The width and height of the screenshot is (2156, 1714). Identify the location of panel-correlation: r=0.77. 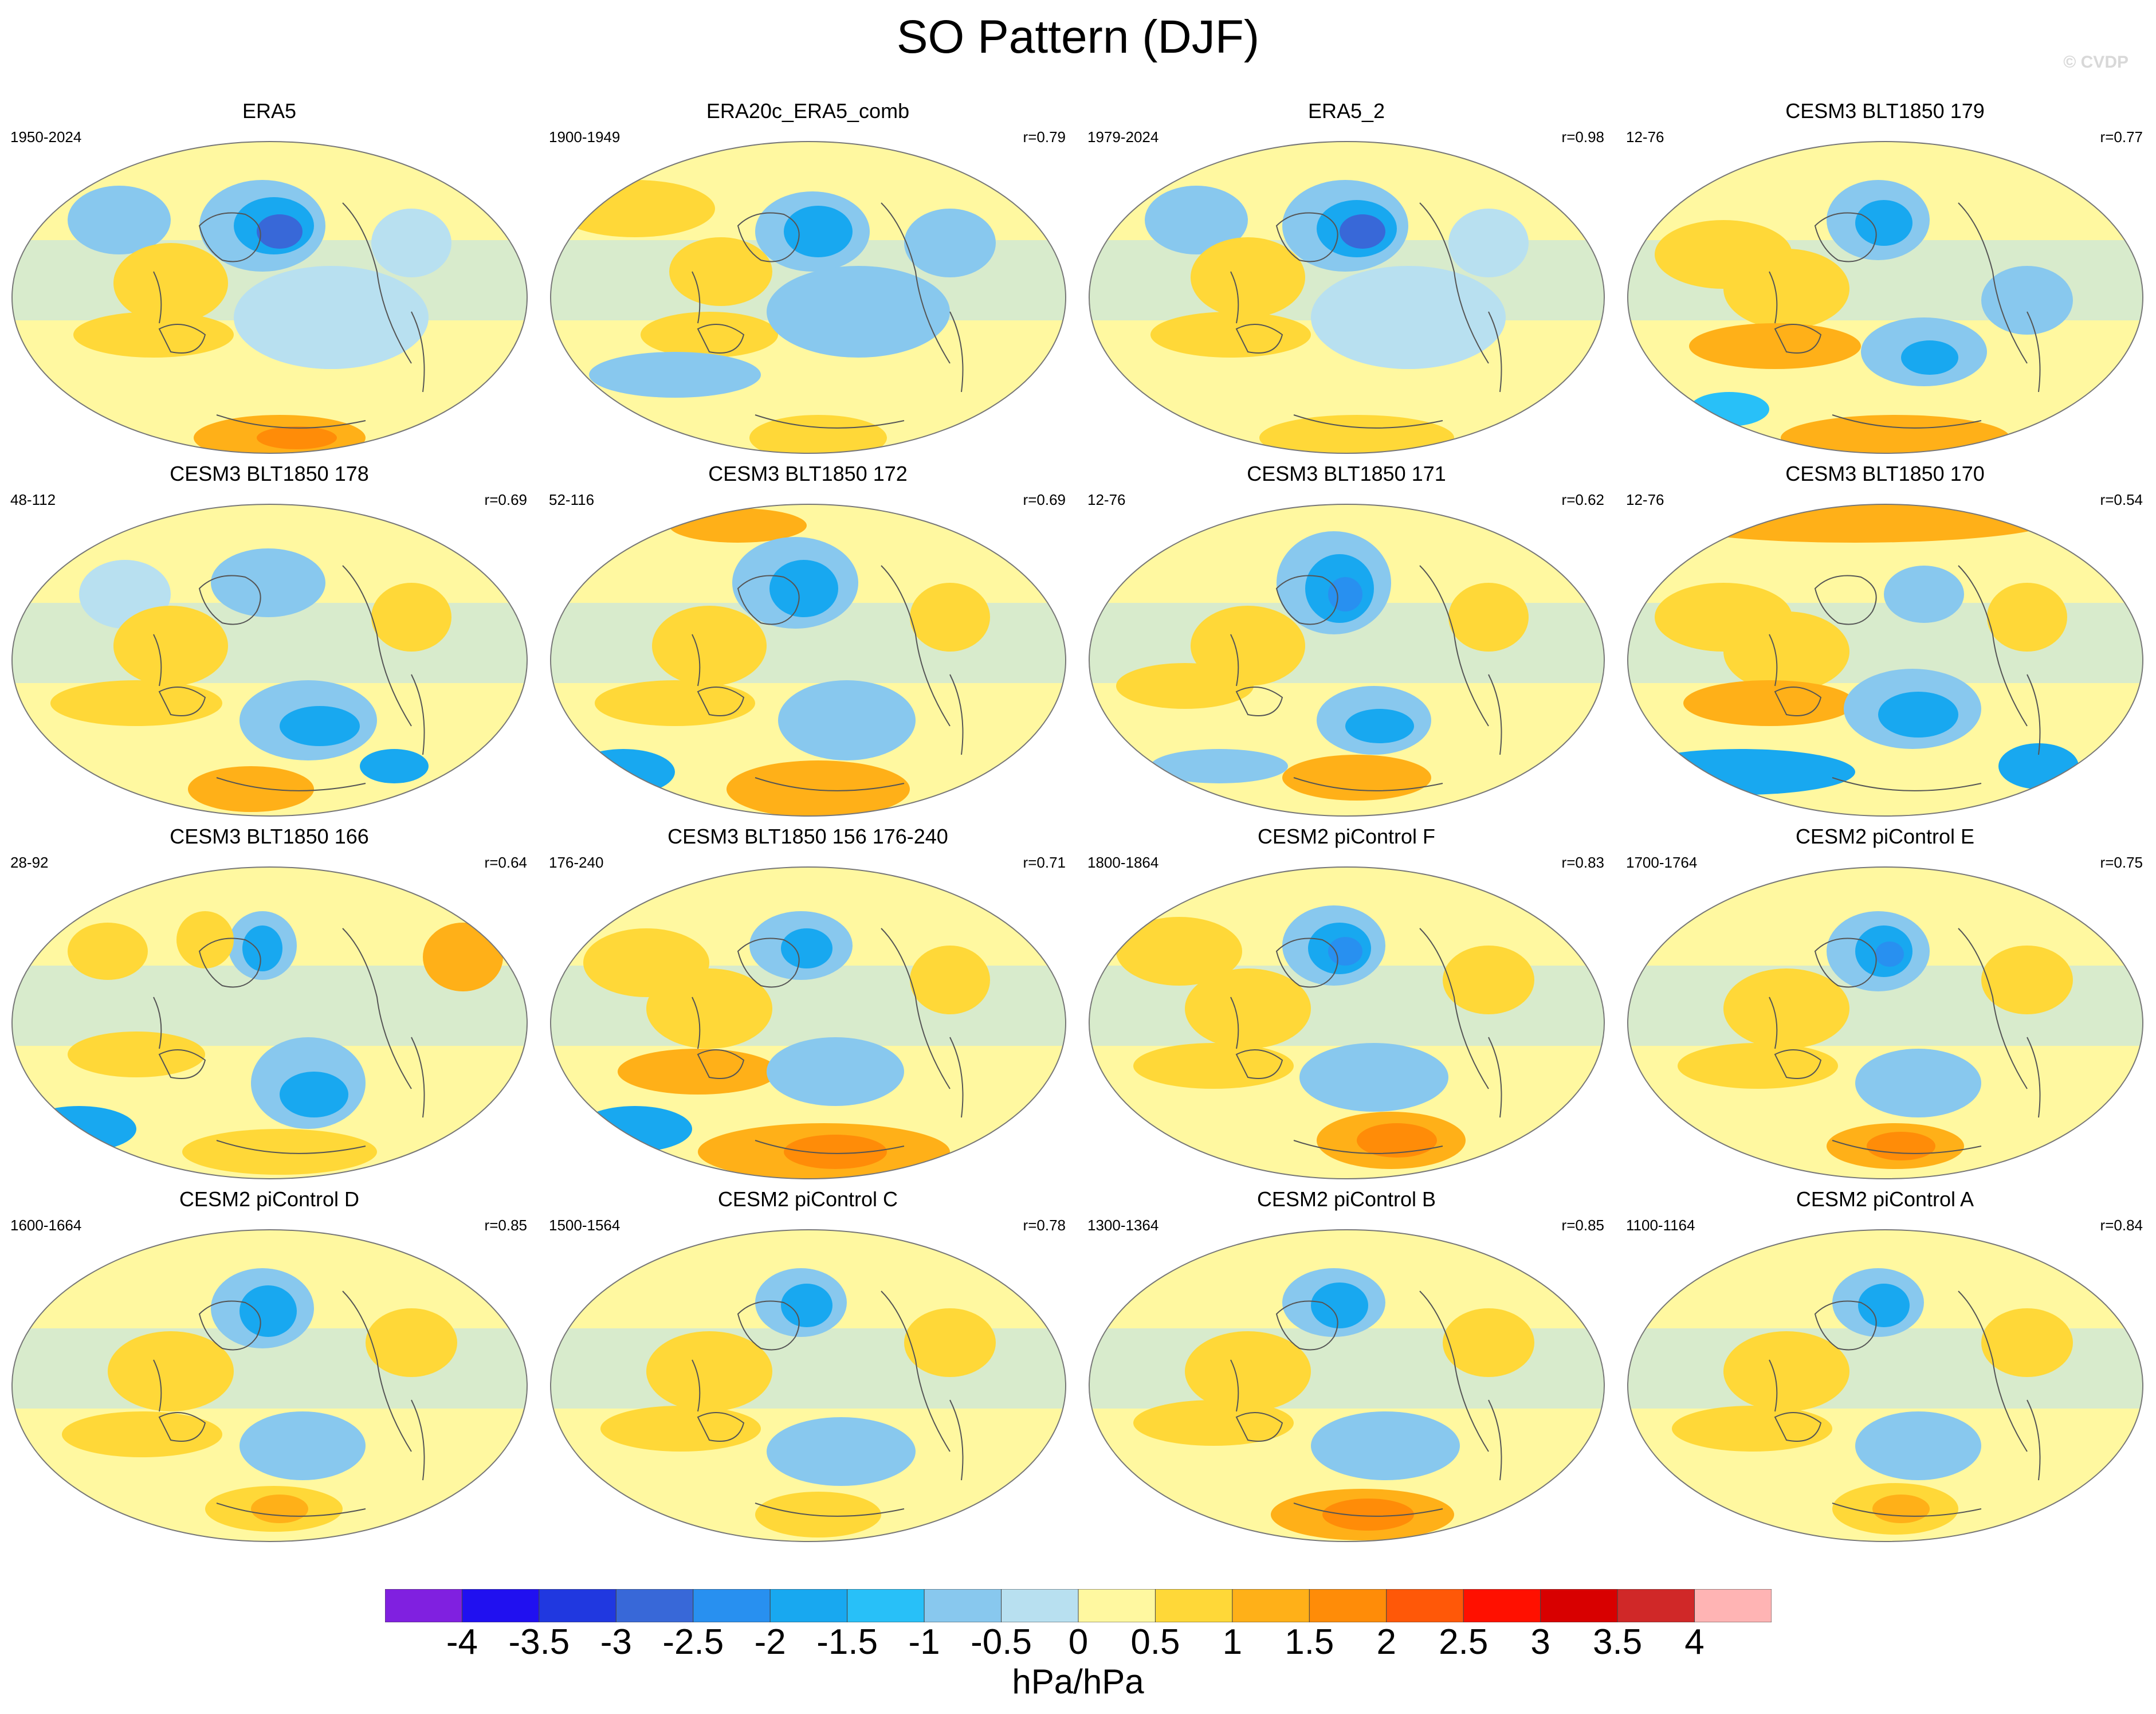
(2121, 137).